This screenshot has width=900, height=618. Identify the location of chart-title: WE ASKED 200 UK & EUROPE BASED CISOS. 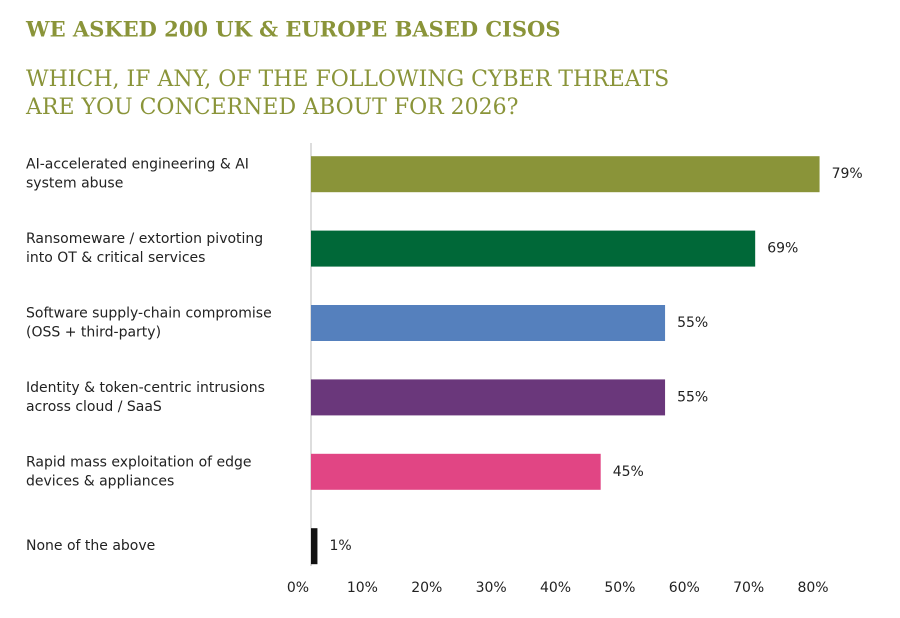
(293, 29).